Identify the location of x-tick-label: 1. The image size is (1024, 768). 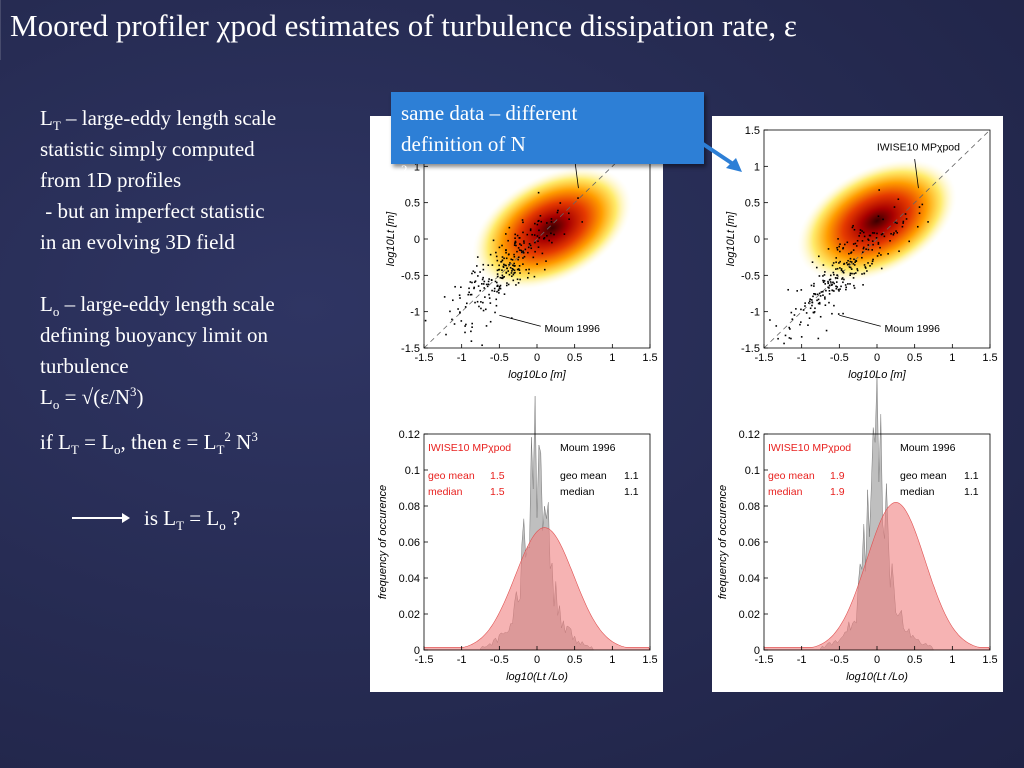
(612, 660).